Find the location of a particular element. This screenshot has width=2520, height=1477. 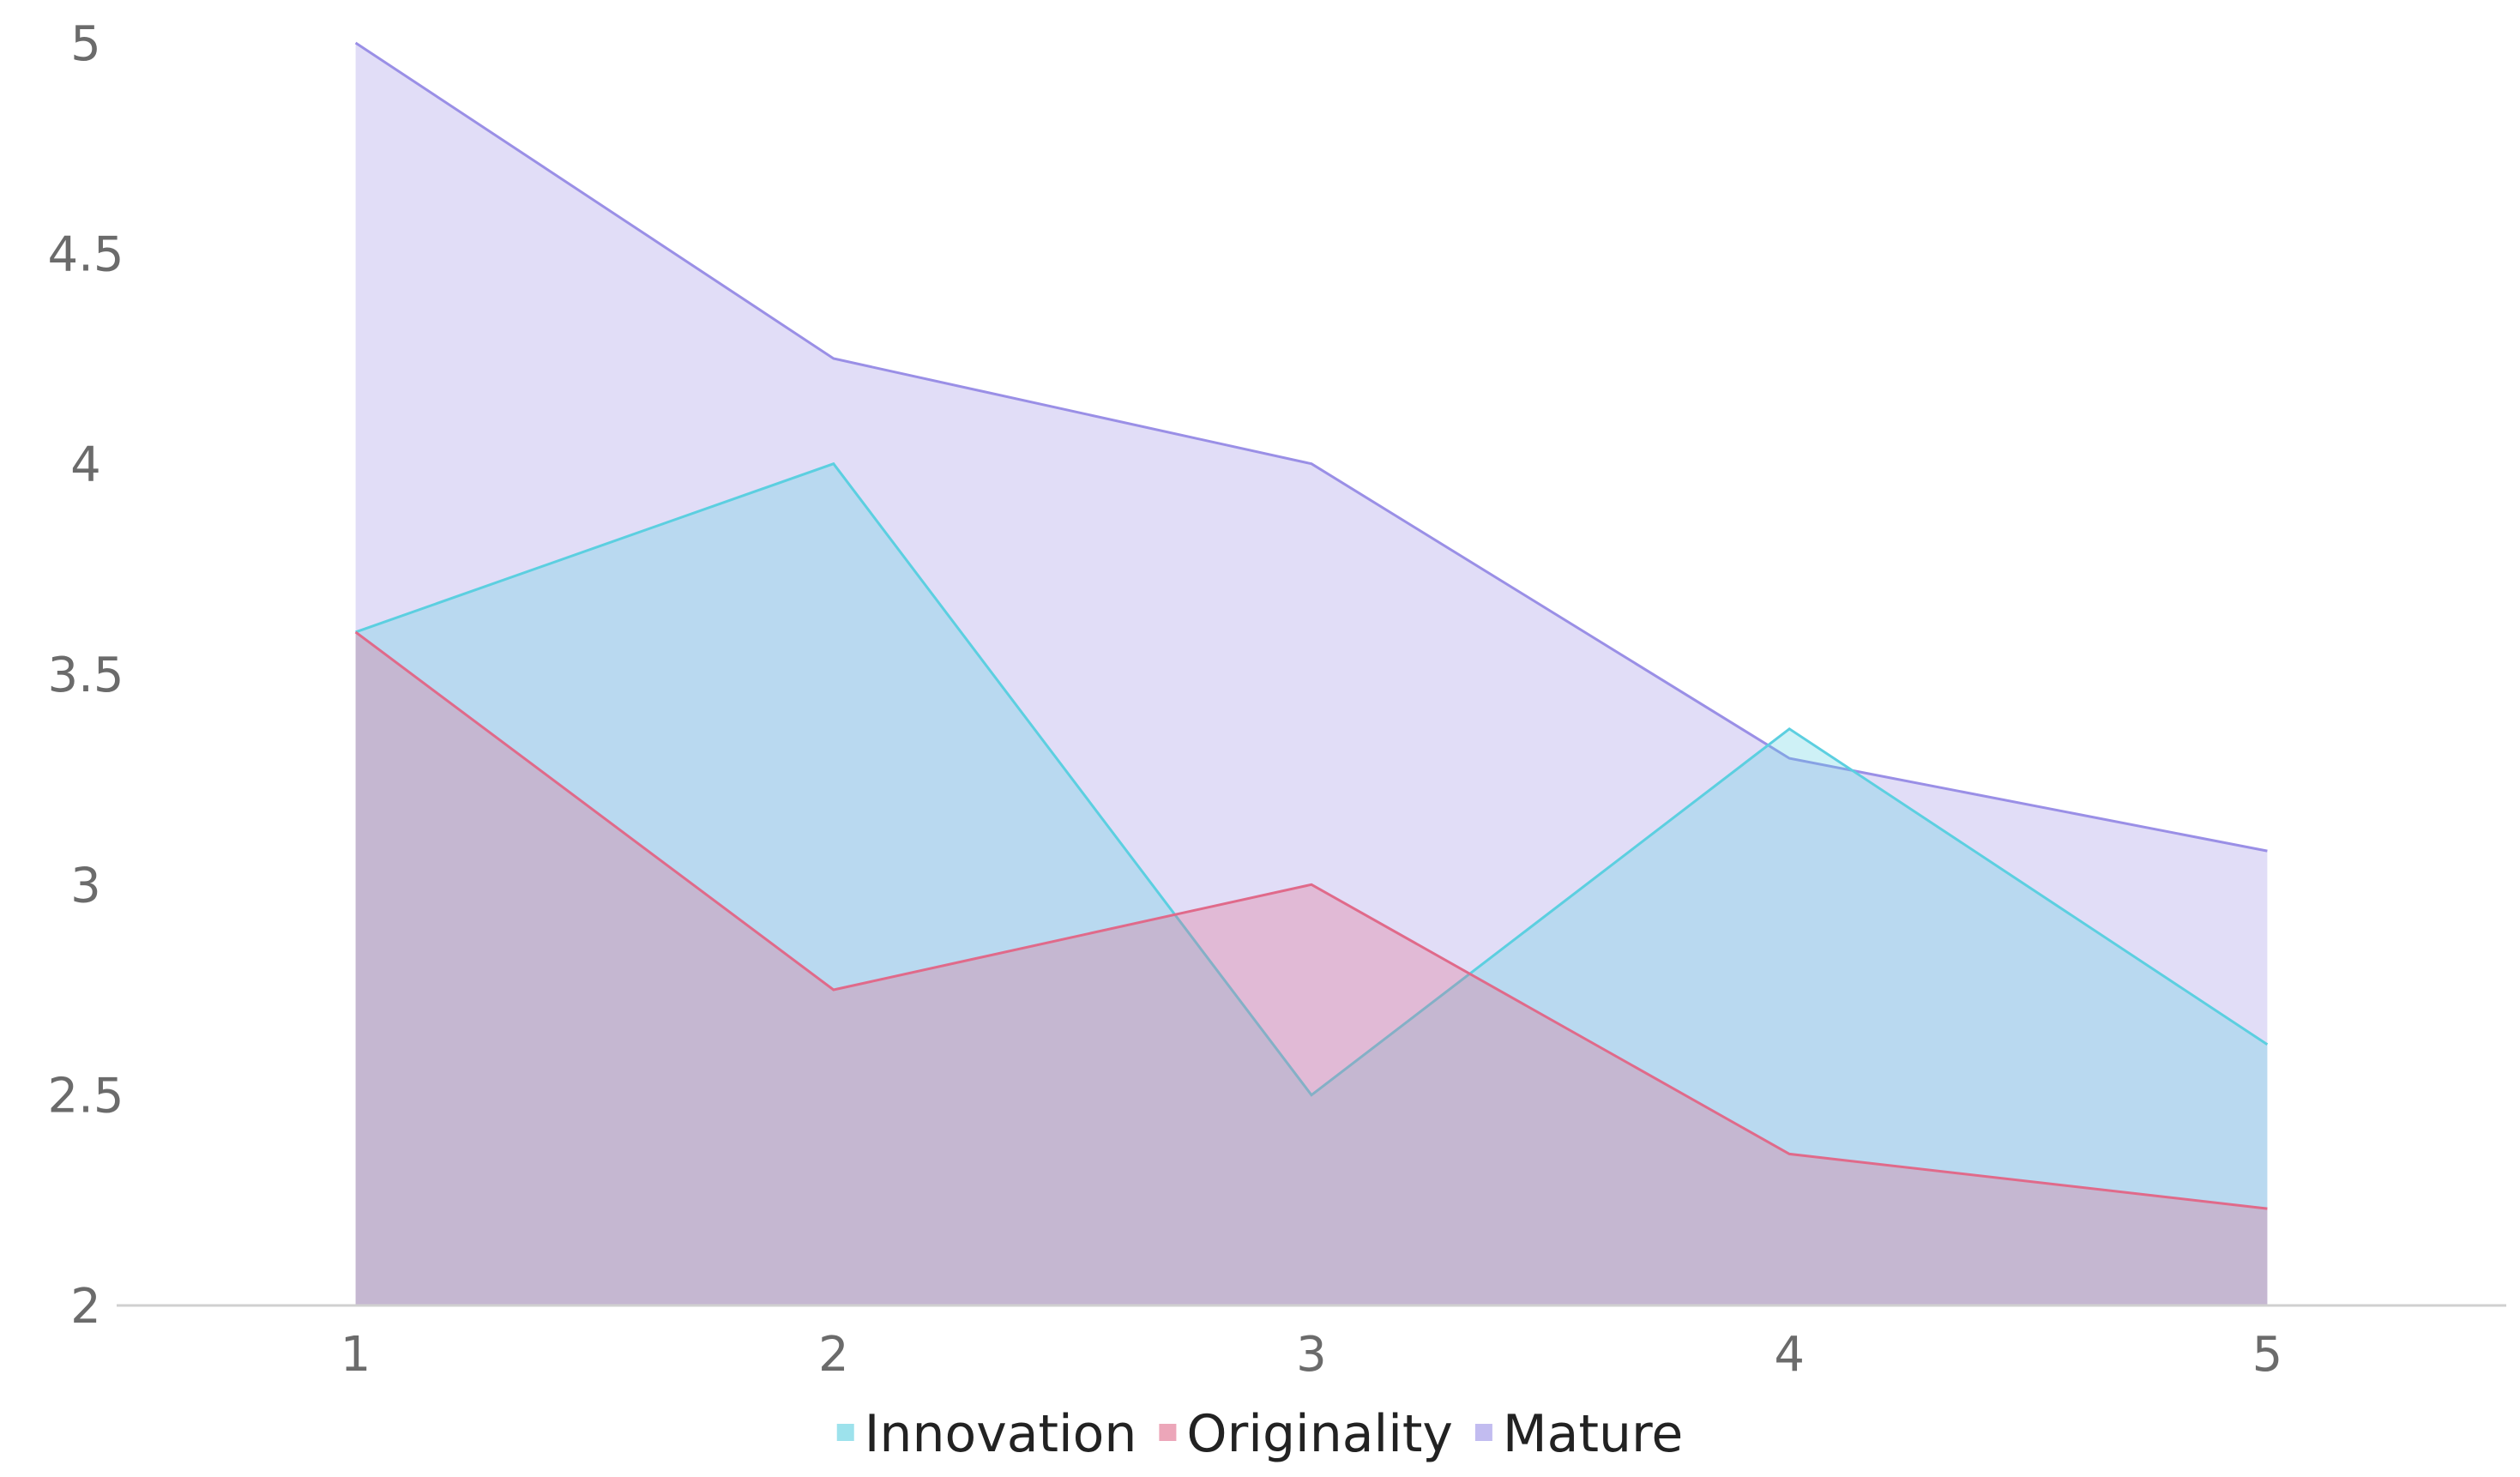

x-tick-label: 5 is located at coordinates (2267, 1355).